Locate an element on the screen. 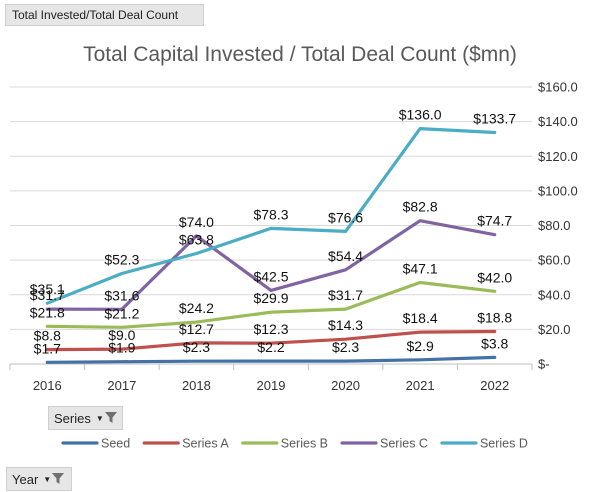 This screenshot has height=492, width=606. data-label: $42.0 is located at coordinates (494, 277).